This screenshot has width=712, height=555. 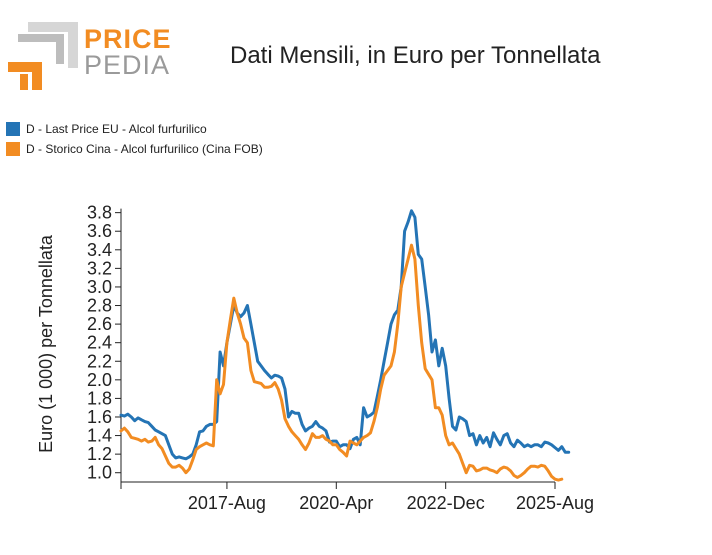 I want to click on y-tick-label: 2.6, so click(x=99, y=324).